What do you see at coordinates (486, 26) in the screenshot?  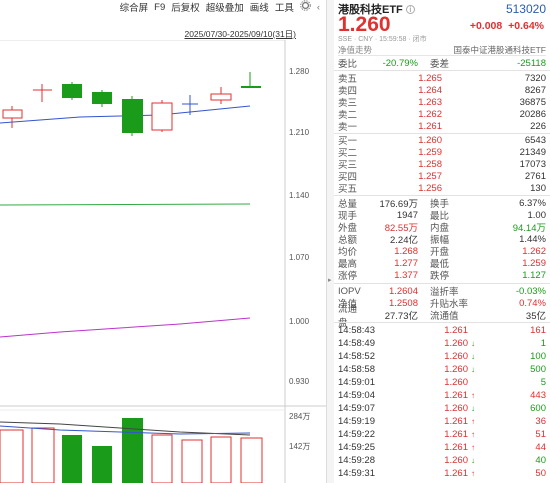 I see `change-value: +0.008` at bounding box center [486, 26].